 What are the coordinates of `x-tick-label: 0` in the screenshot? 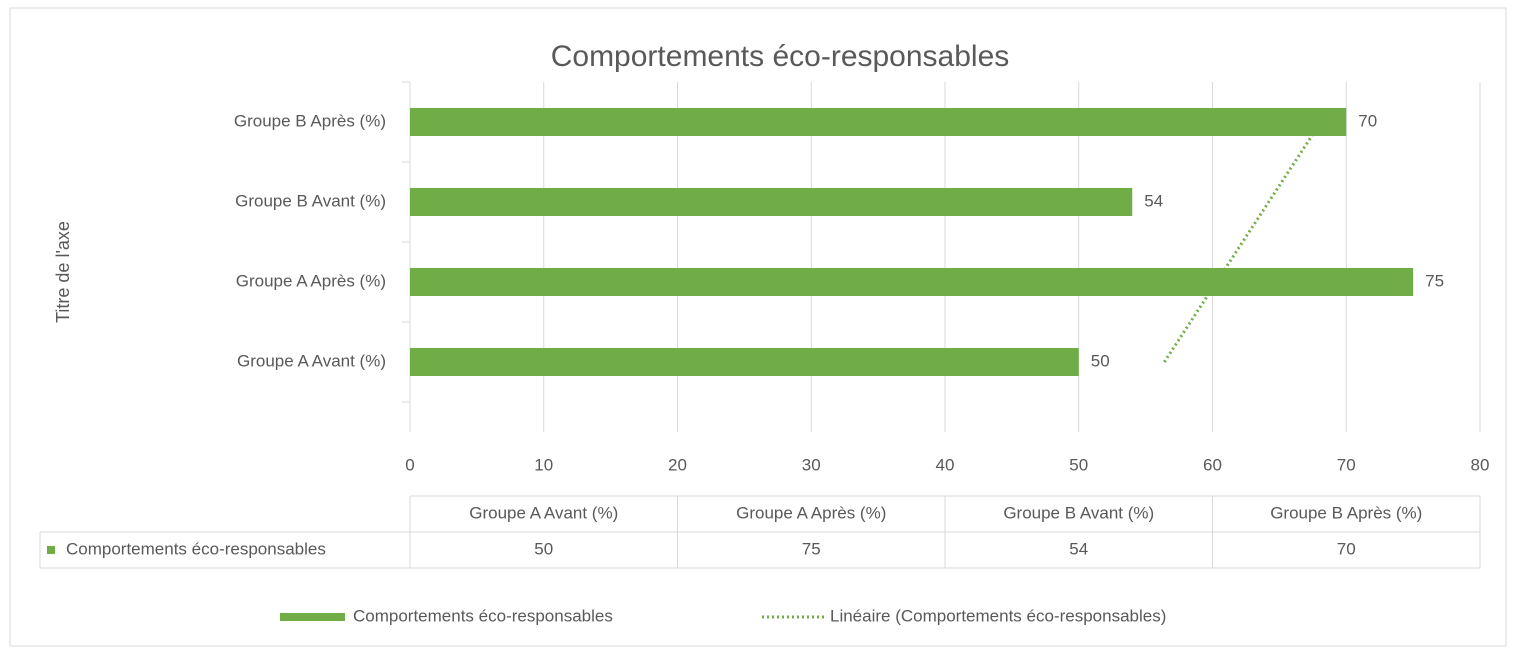 It's located at (409, 464).